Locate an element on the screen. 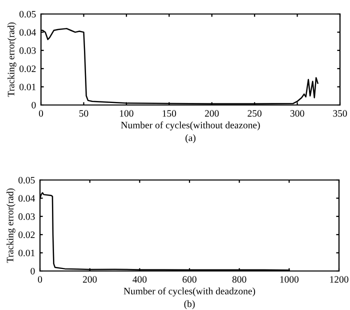 The height and width of the screenshot is (310, 350). x-tick-label: 350 is located at coordinates (340, 113).